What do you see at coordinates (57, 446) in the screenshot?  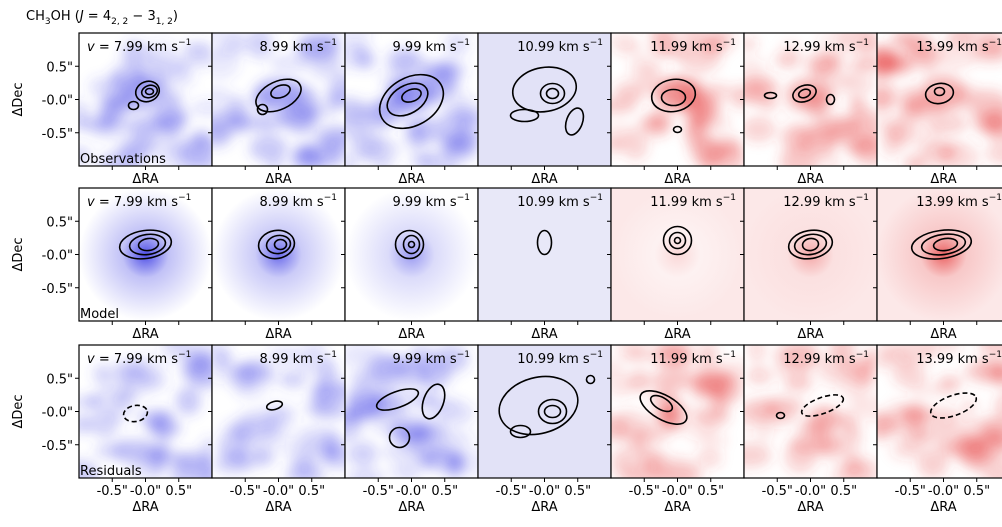 I see `y-tick-label: -0.5"` at bounding box center [57, 446].